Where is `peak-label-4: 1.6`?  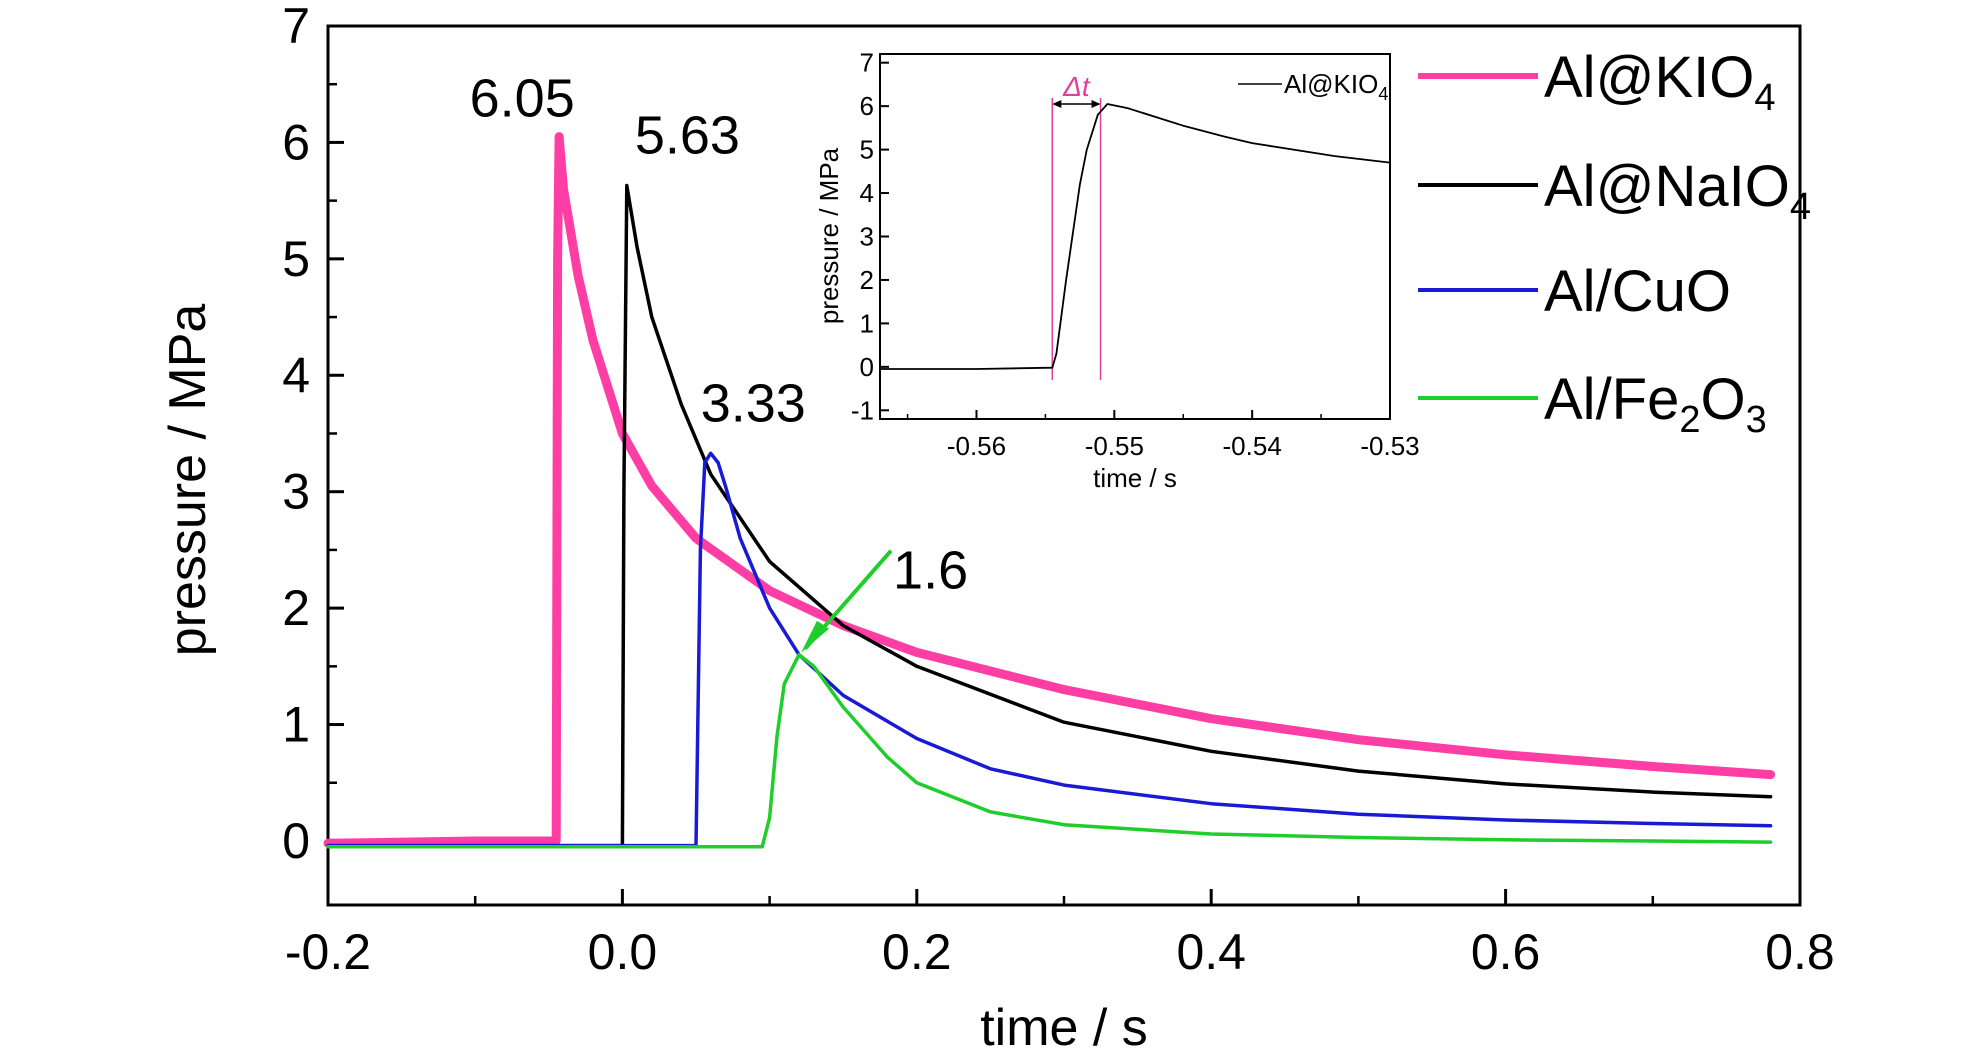
peak-label-4: 1.6 is located at coordinates (930, 571).